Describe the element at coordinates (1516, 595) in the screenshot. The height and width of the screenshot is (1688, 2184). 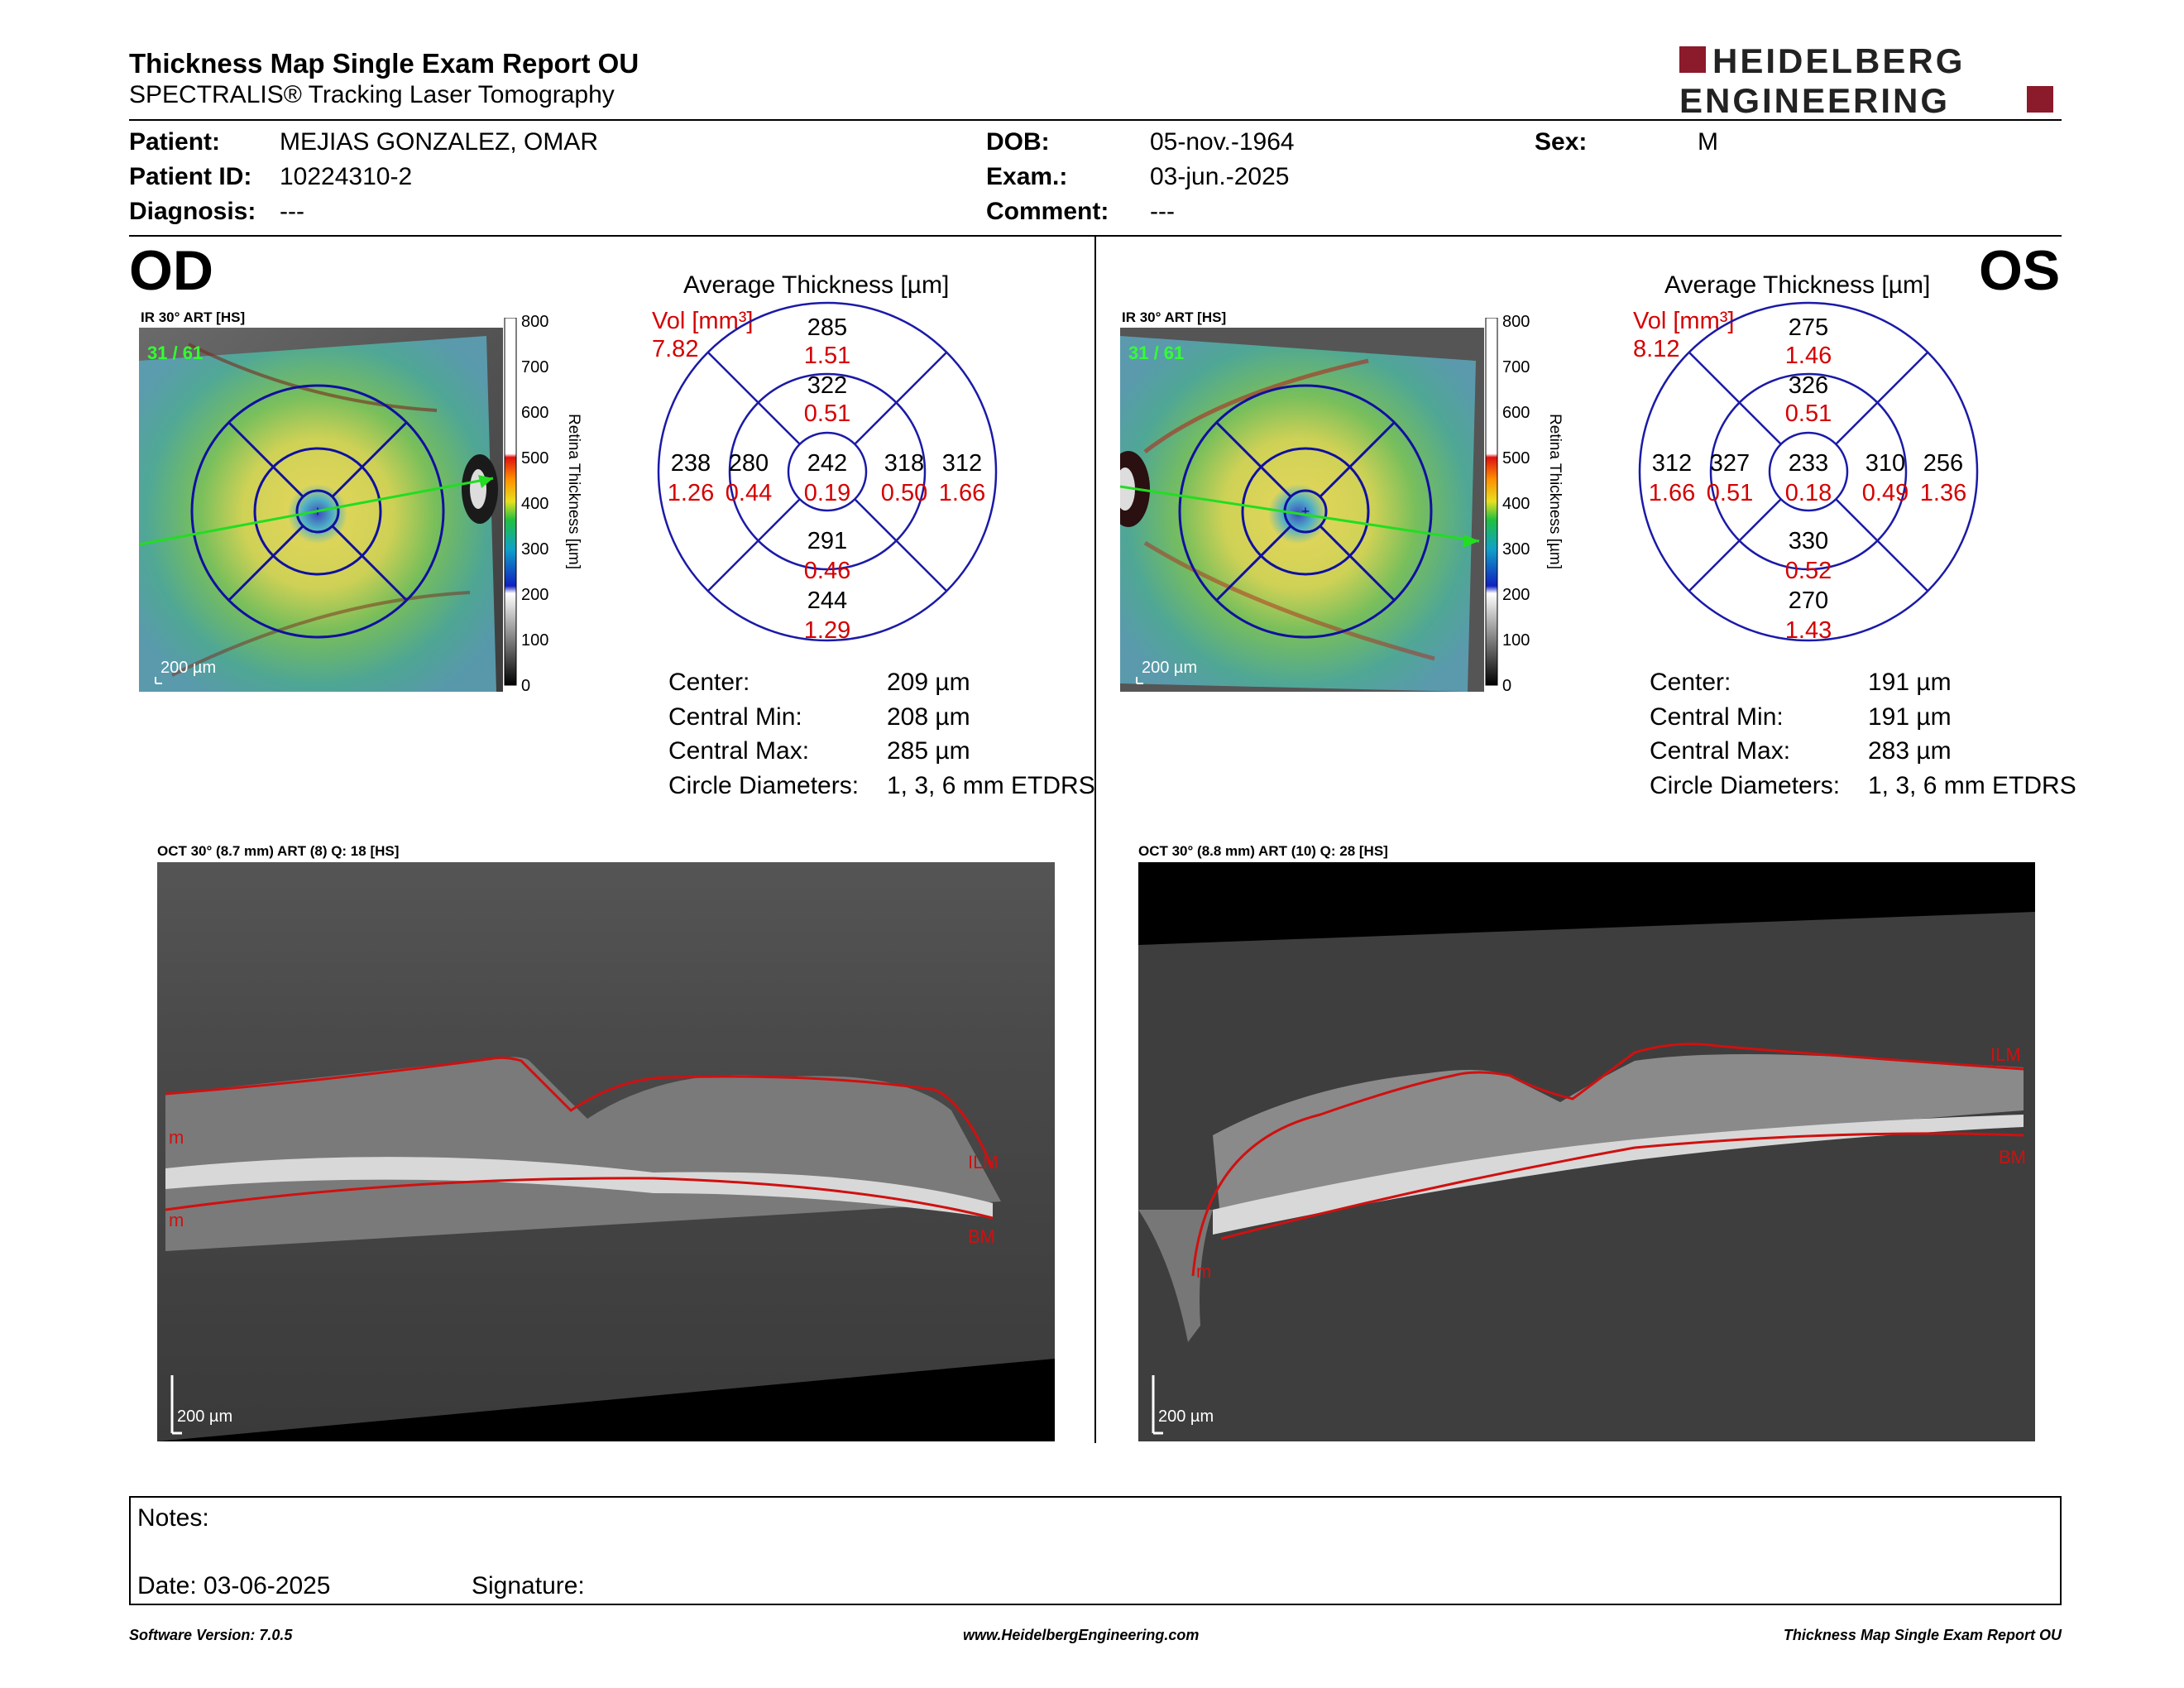
I see `colorbar-tick: 200` at that location.